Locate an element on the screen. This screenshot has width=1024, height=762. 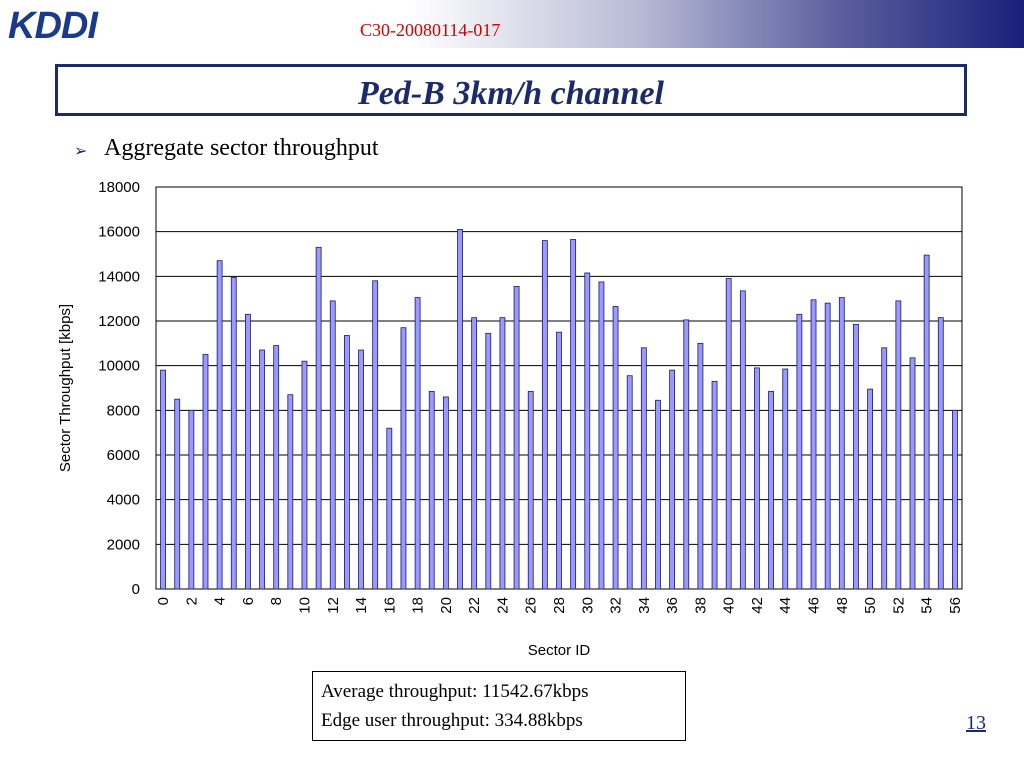
x-tick-label: 32 is located at coordinates (616, 605).